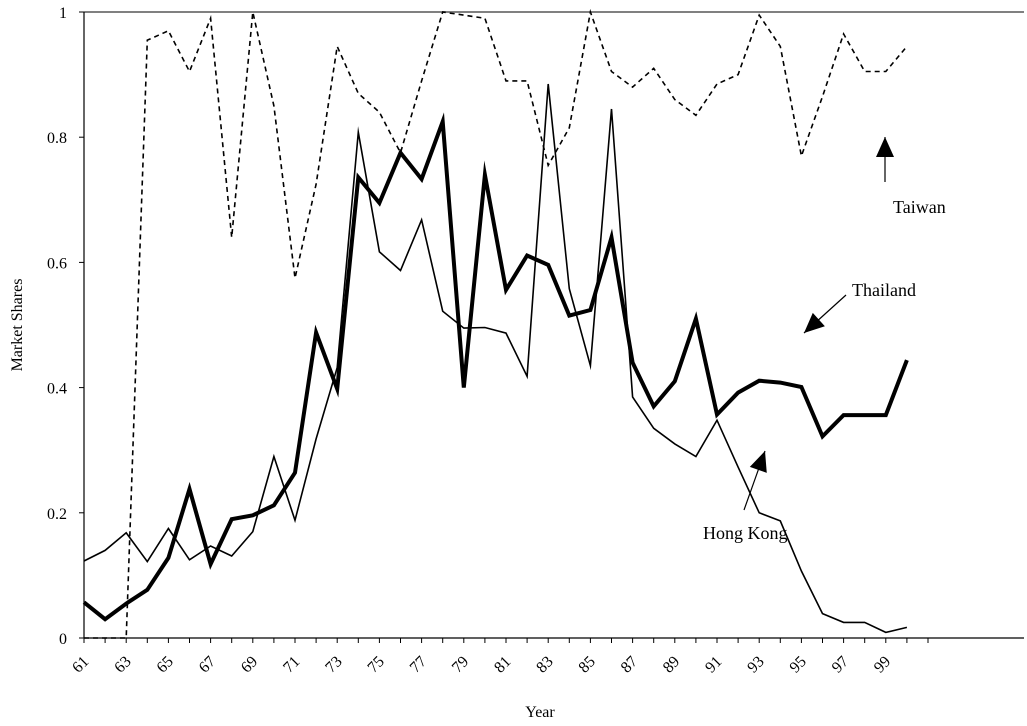  I want to click on x-tick-label: 83, so click(544, 664).